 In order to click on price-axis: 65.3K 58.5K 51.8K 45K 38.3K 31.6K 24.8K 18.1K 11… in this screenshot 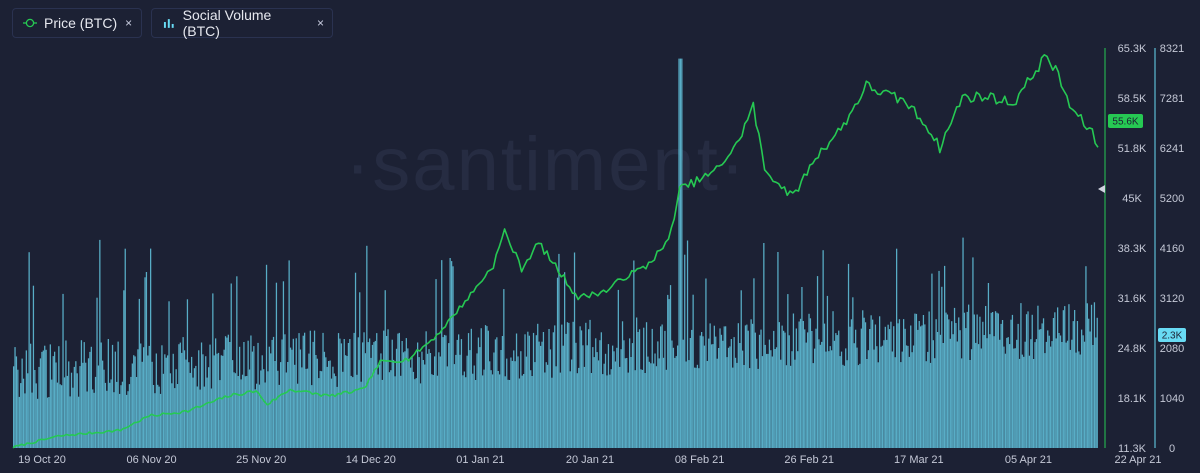, I will do `click(1132, 249)`.